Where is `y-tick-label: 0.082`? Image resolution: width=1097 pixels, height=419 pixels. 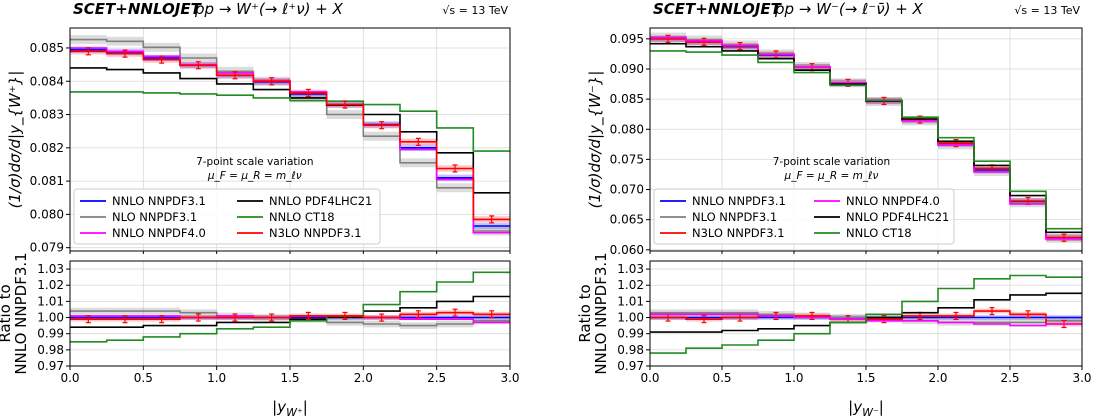
y-tick-label: 0.082 is located at coordinates (47, 148).